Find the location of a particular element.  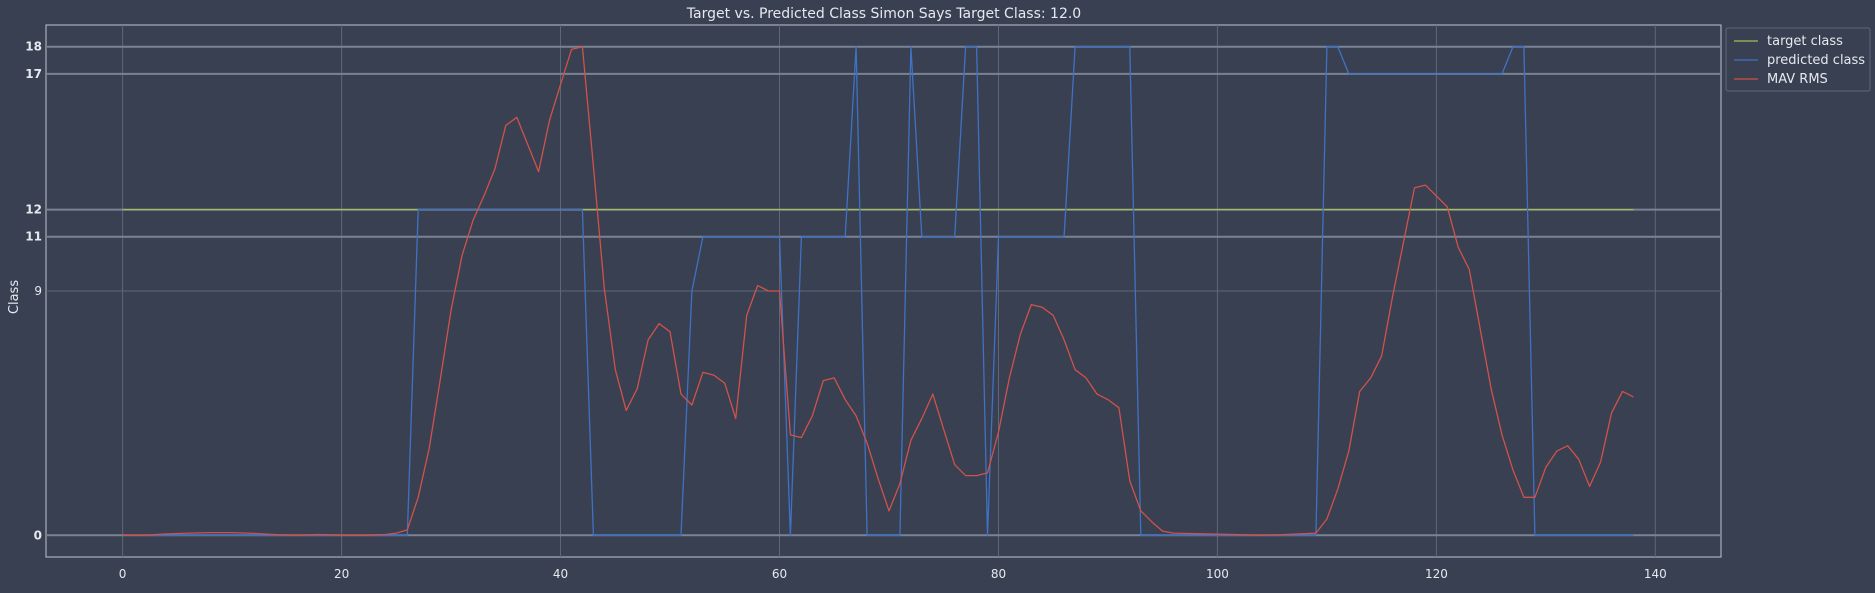

y-tick-label: 12 is located at coordinates (33, 210).